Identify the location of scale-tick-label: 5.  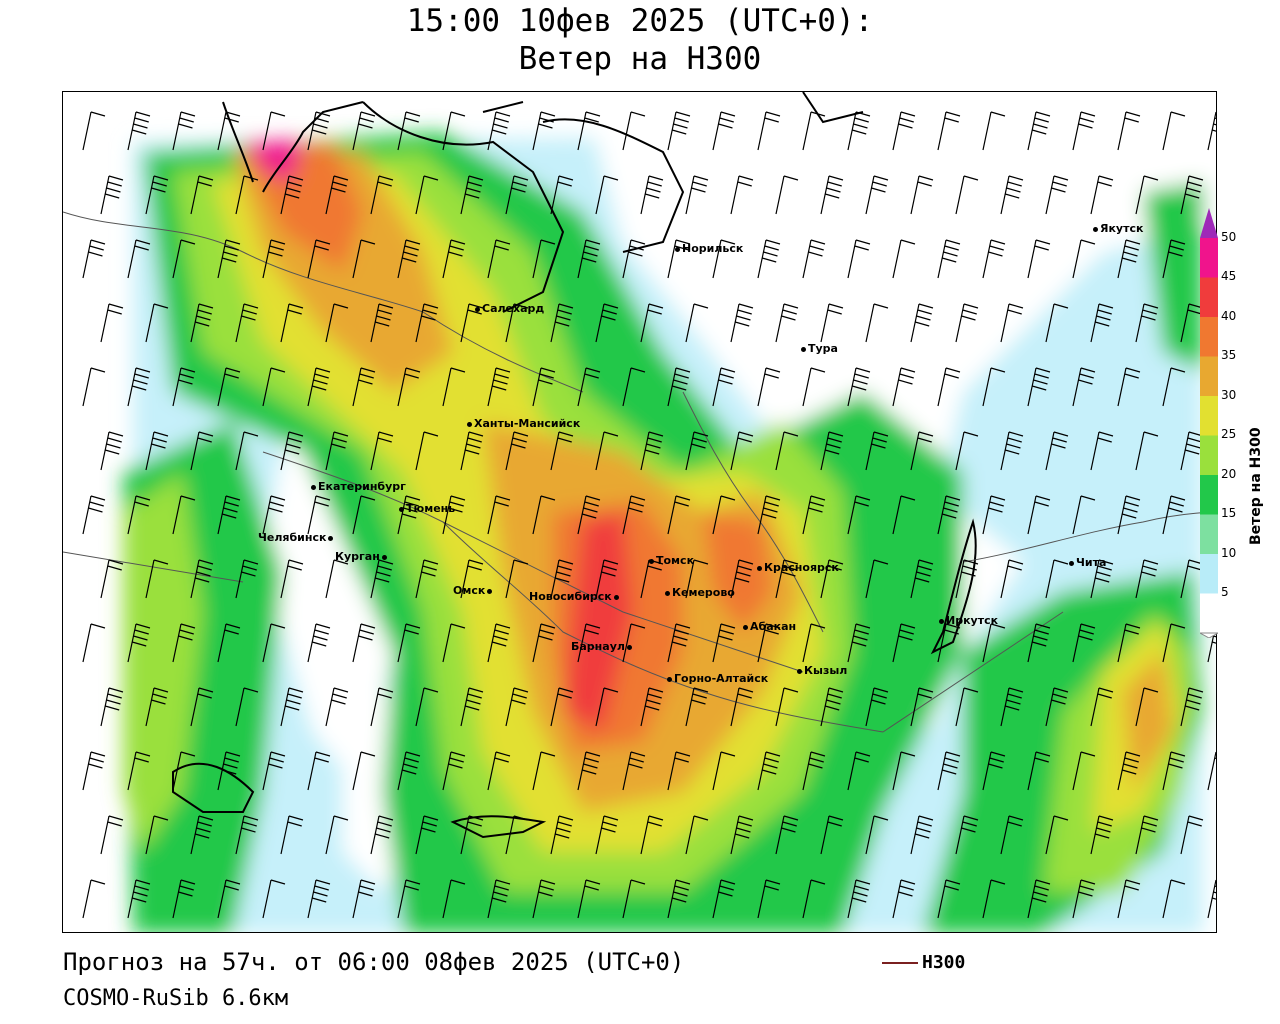
(1225, 592).